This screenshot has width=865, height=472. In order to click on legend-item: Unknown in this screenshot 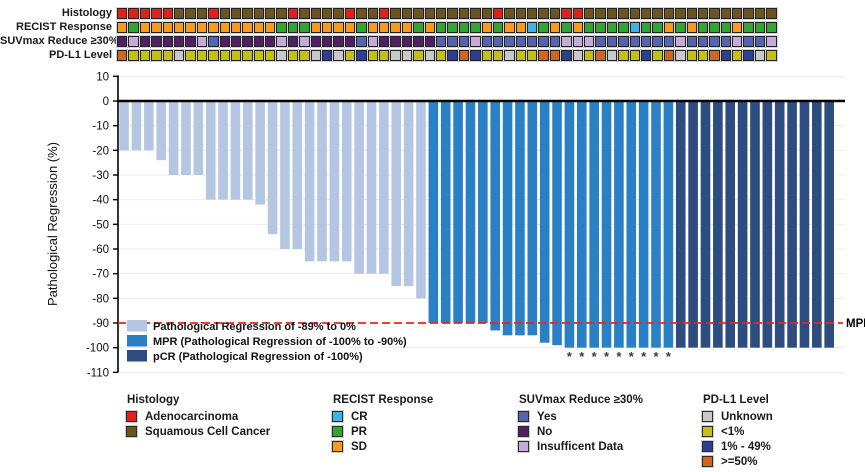, I will do `click(737, 416)`.